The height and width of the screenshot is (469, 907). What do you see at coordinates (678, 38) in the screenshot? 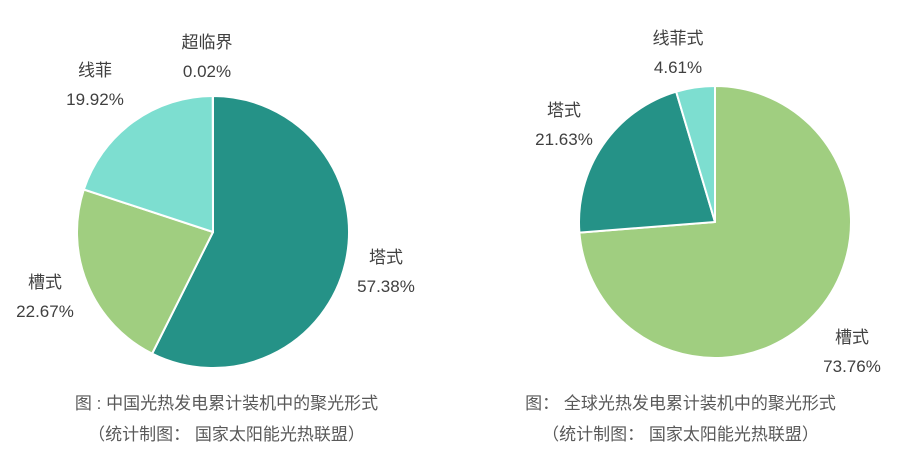
I see `slice-name: 线菲式` at bounding box center [678, 38].